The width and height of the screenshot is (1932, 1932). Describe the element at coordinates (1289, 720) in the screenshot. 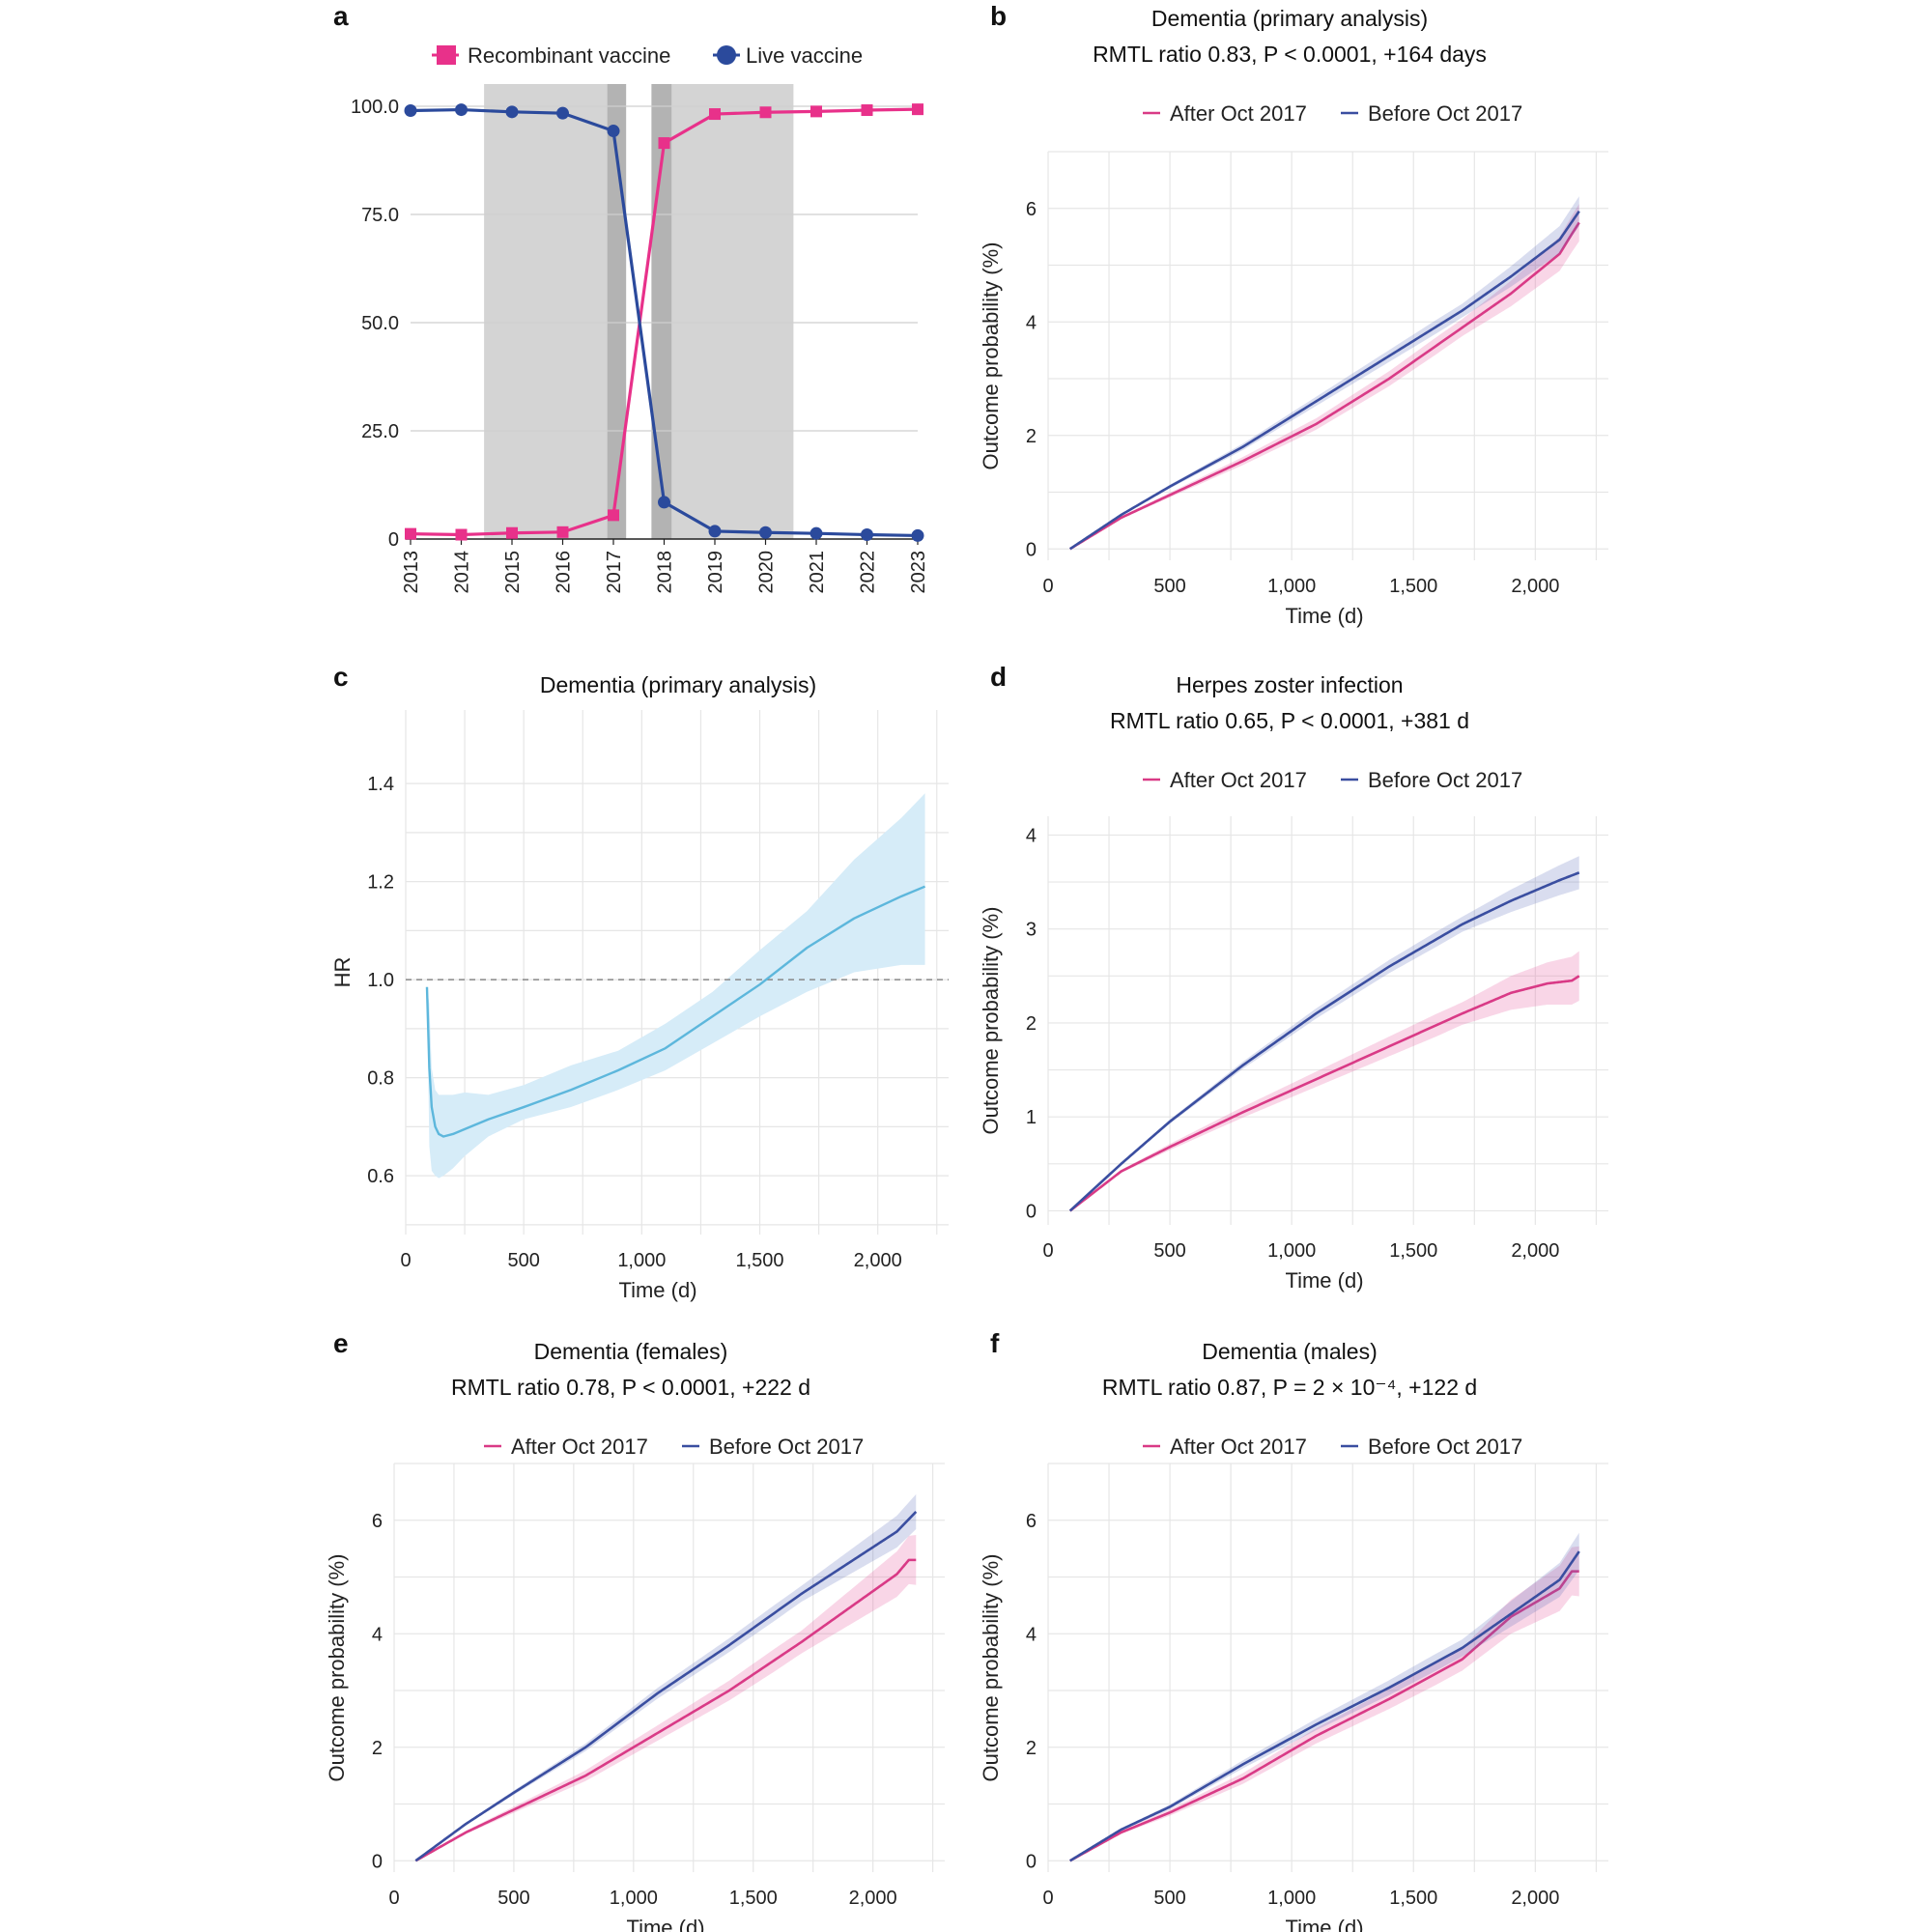

I see `chart-subtitle: RMTL ratio 0.65, P < 0.0001, +381 d` at that location.